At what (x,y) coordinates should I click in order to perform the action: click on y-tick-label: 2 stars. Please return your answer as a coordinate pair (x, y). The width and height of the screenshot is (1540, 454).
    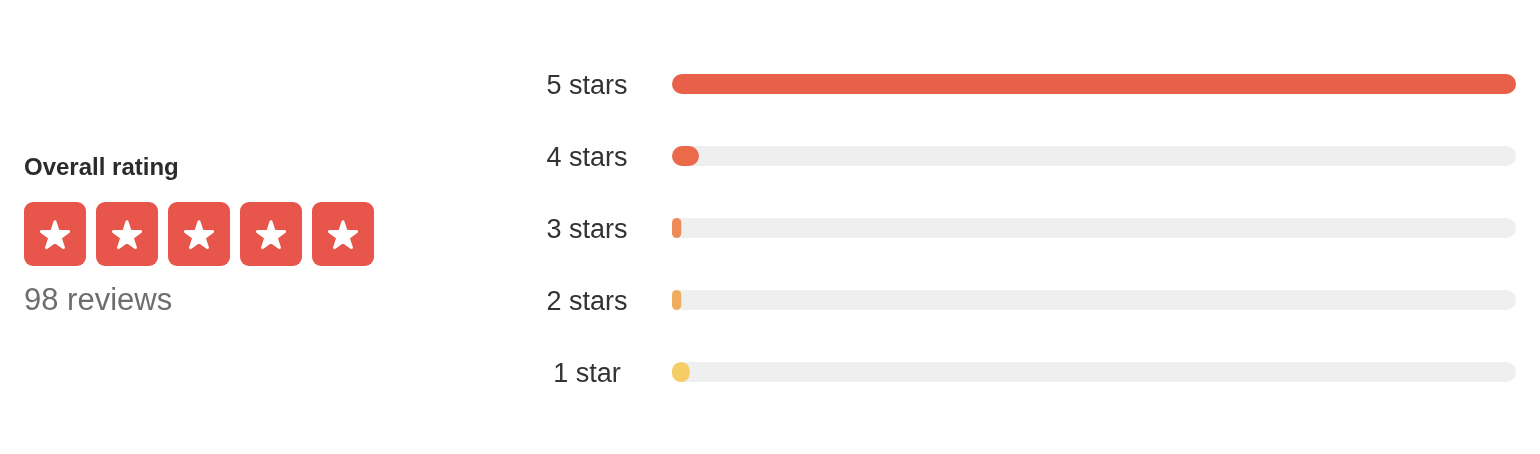
    Looking at the image, I should click on (587, 301).